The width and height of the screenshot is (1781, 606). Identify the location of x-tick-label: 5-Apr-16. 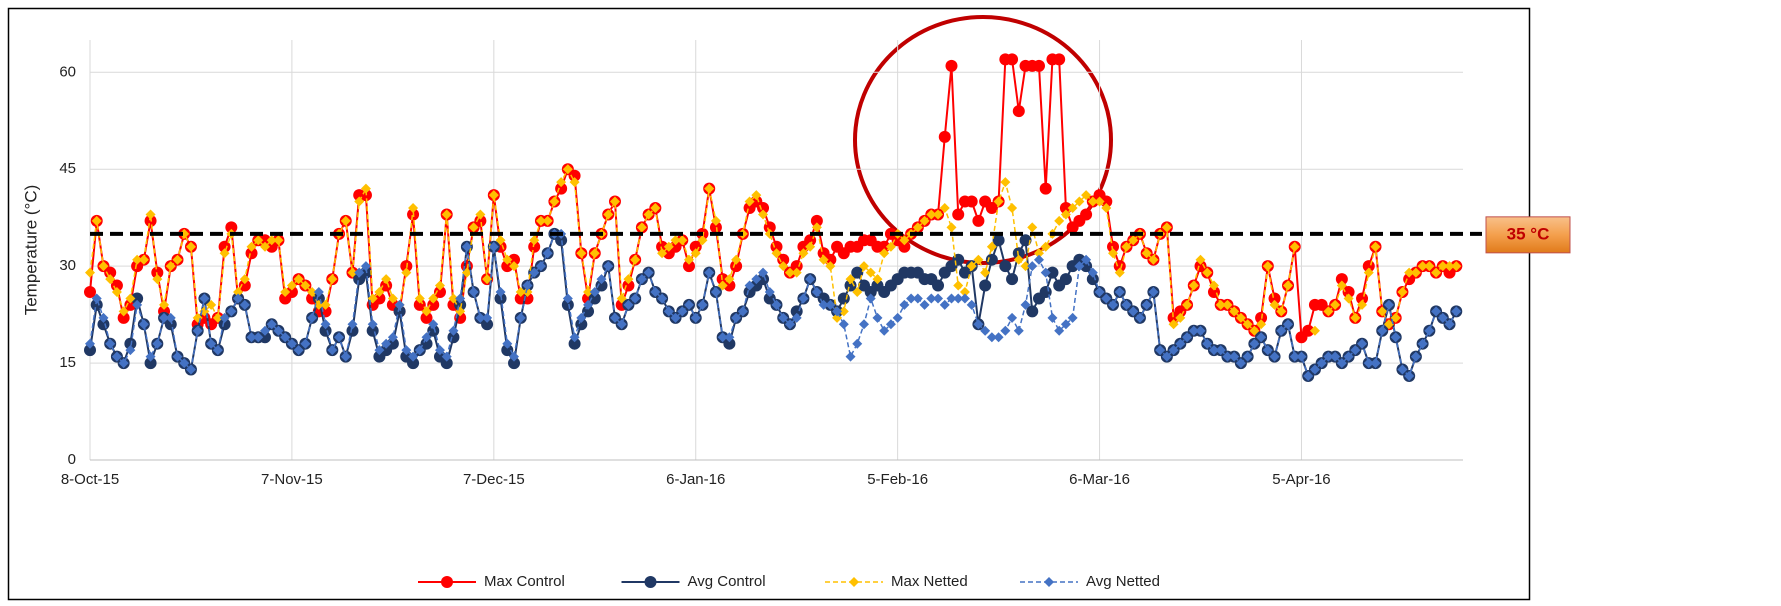
(1301, 479).